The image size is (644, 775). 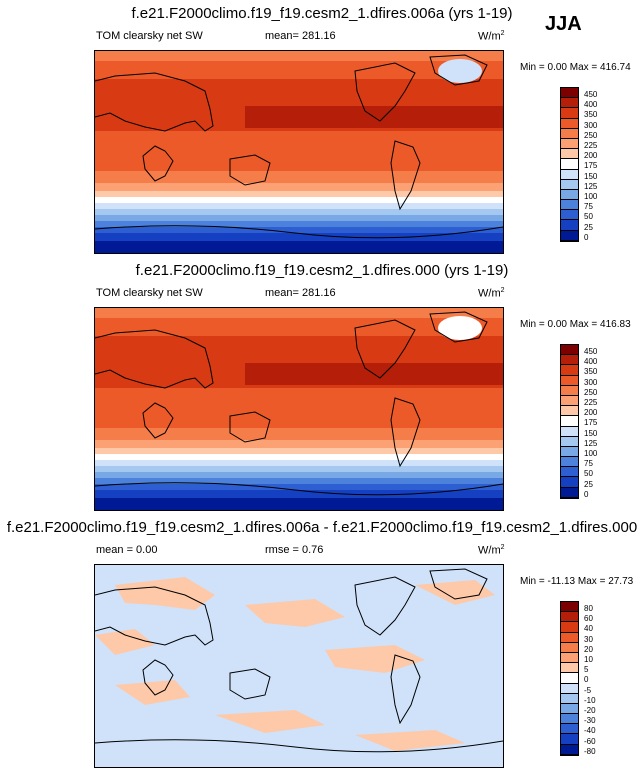 I want to click on panel-2-colorbar, so click(x=569, y=421).